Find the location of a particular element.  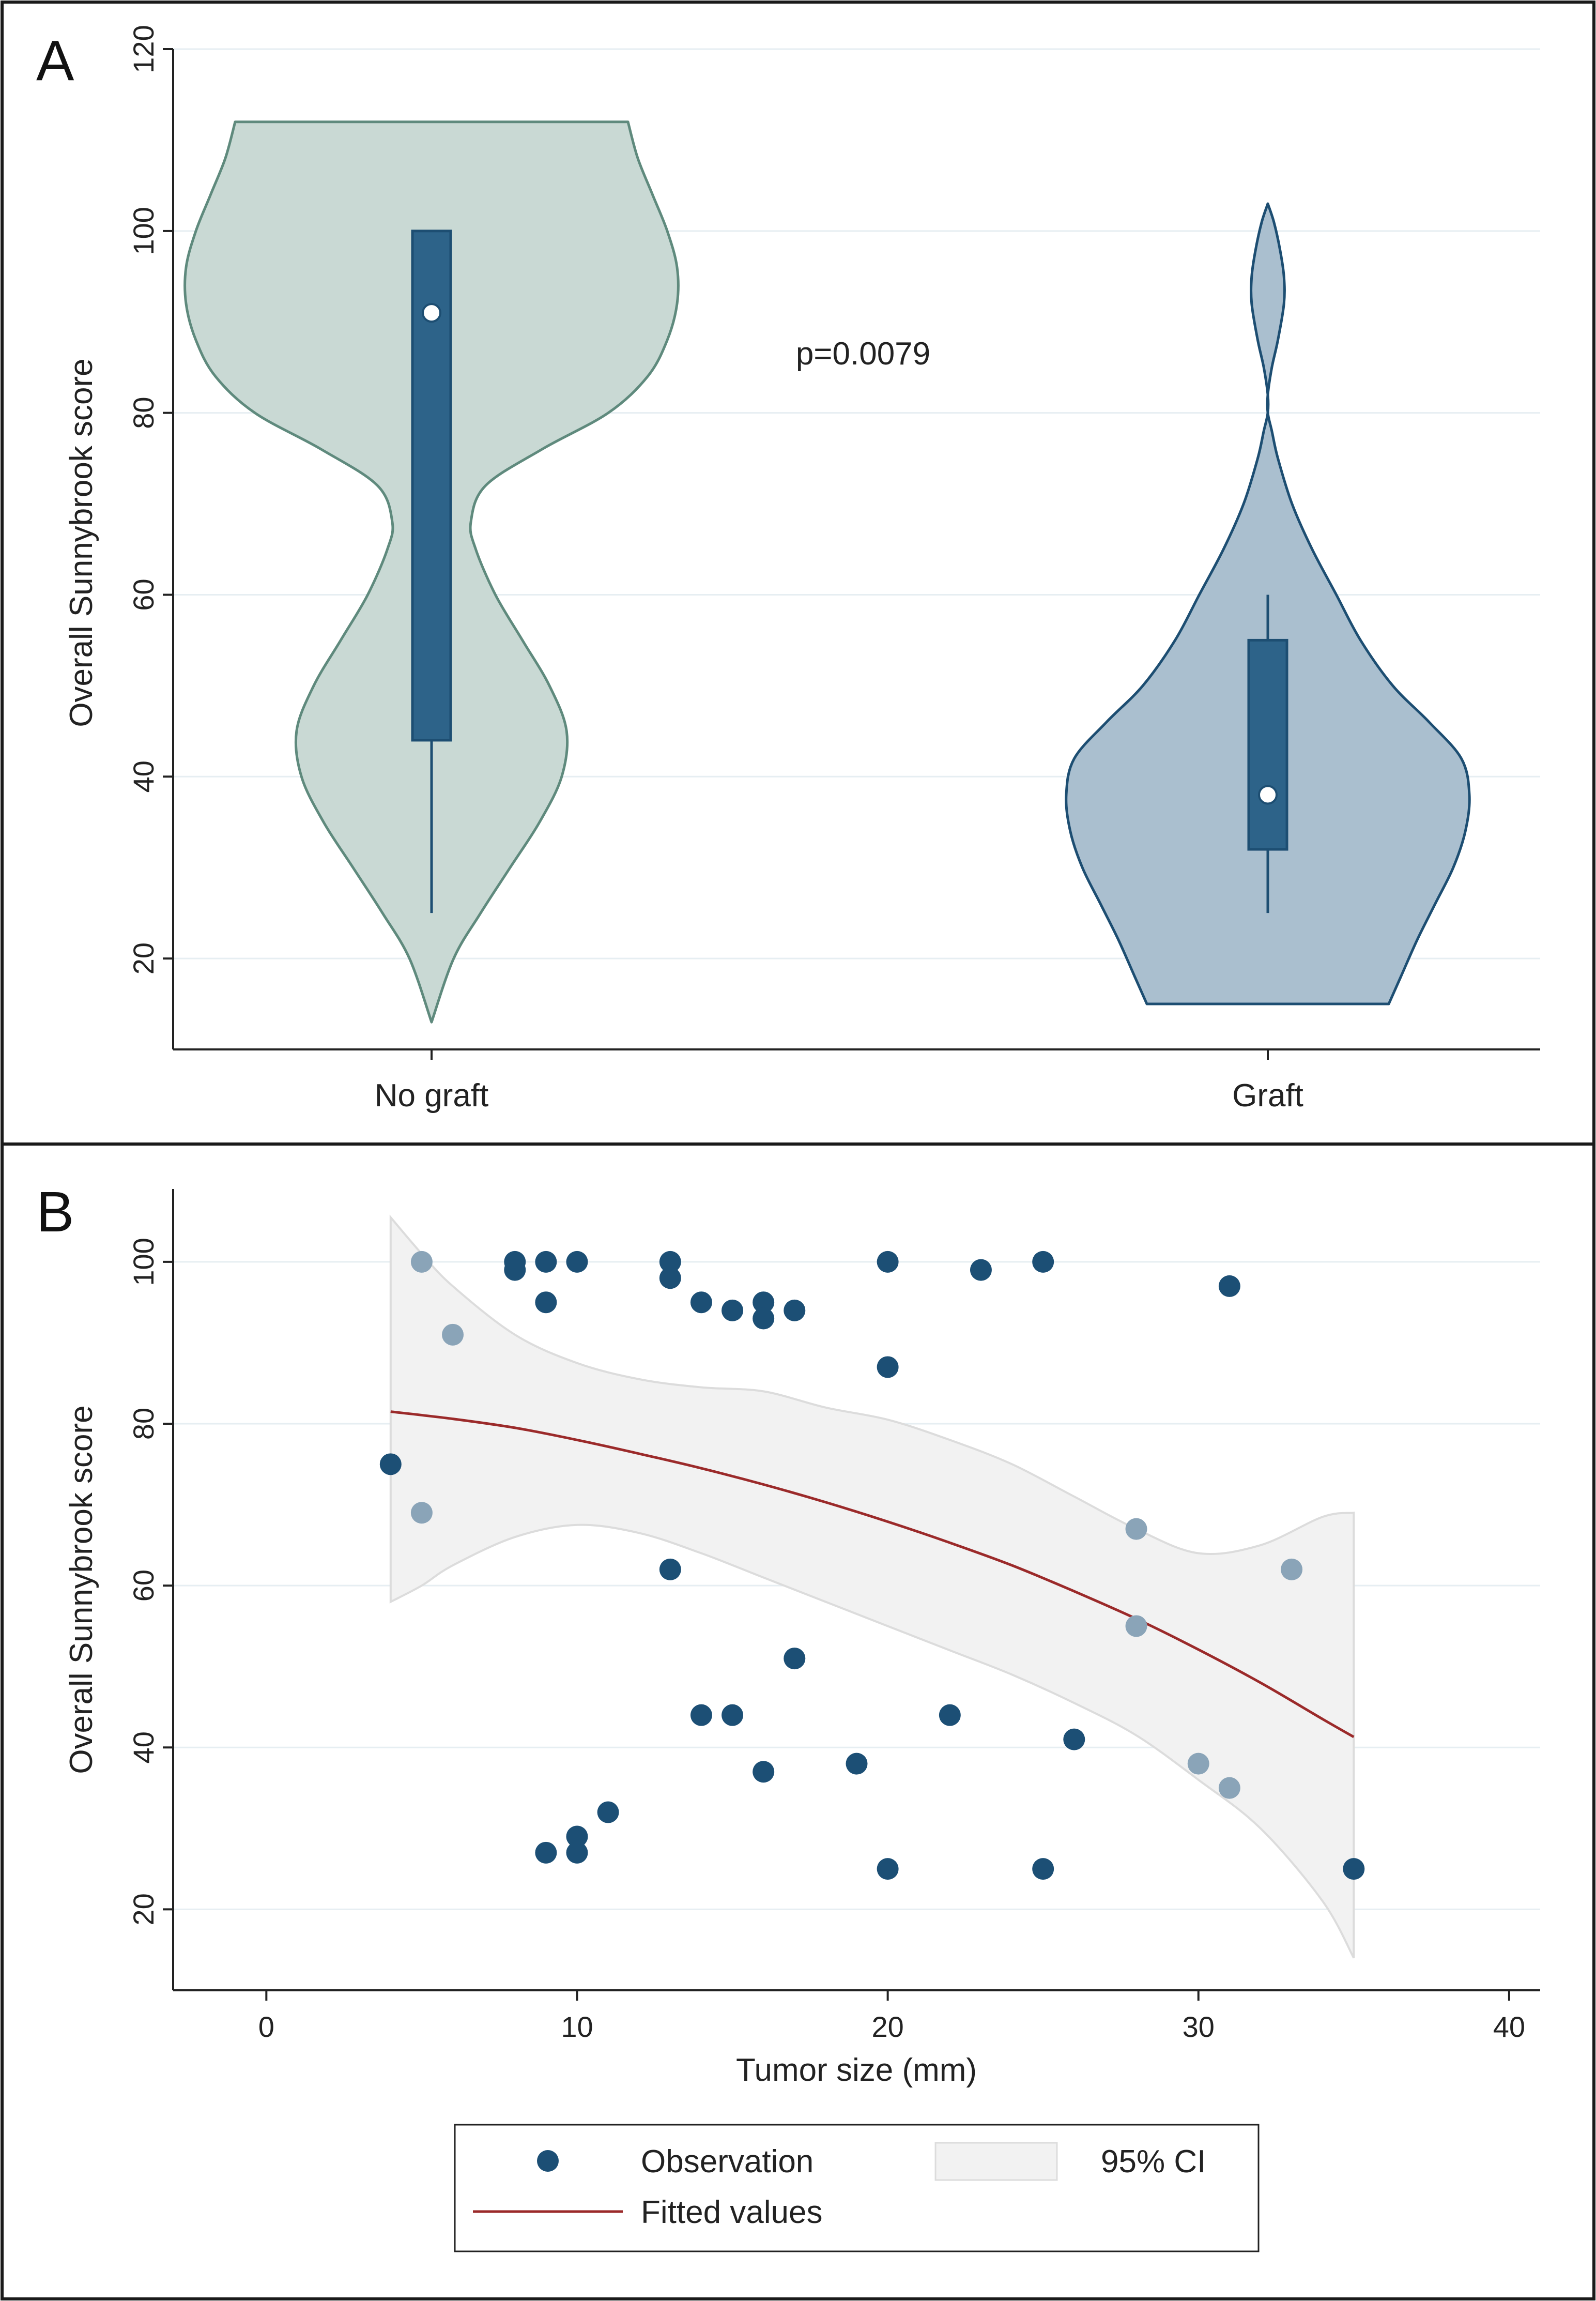

panel-a-y-axis-label: Overall Sunnybrook score is located at coordinates (81, 542).